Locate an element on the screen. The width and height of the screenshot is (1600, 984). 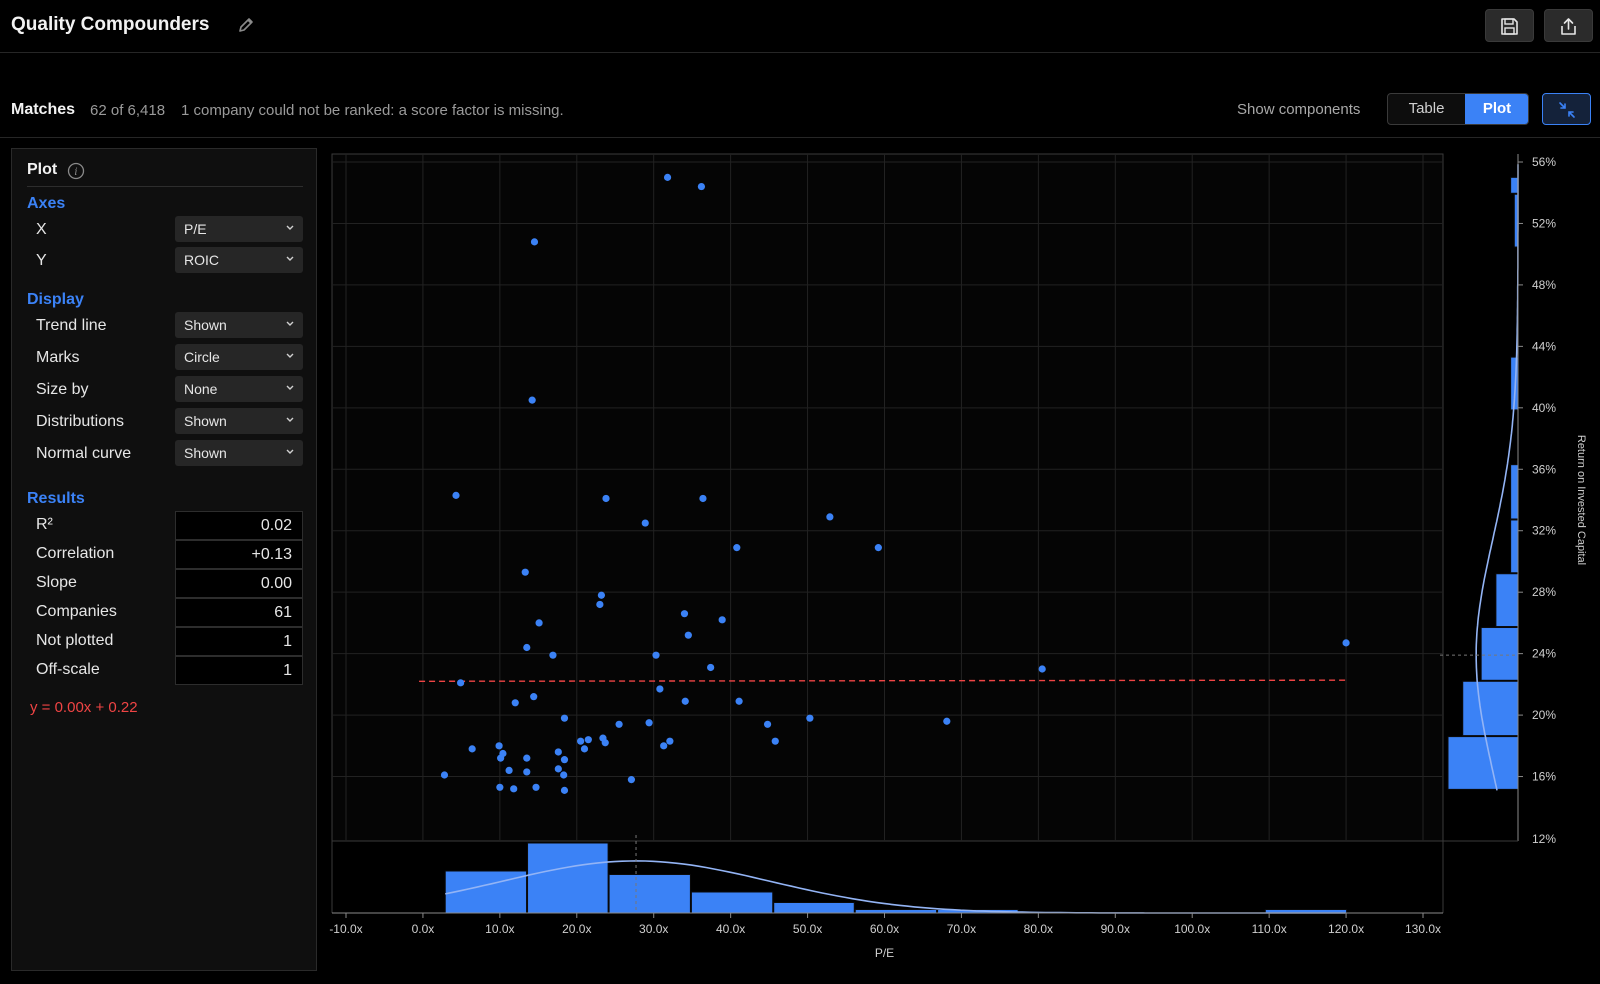
companies-label: Companies is located at coordinates (76, 611).